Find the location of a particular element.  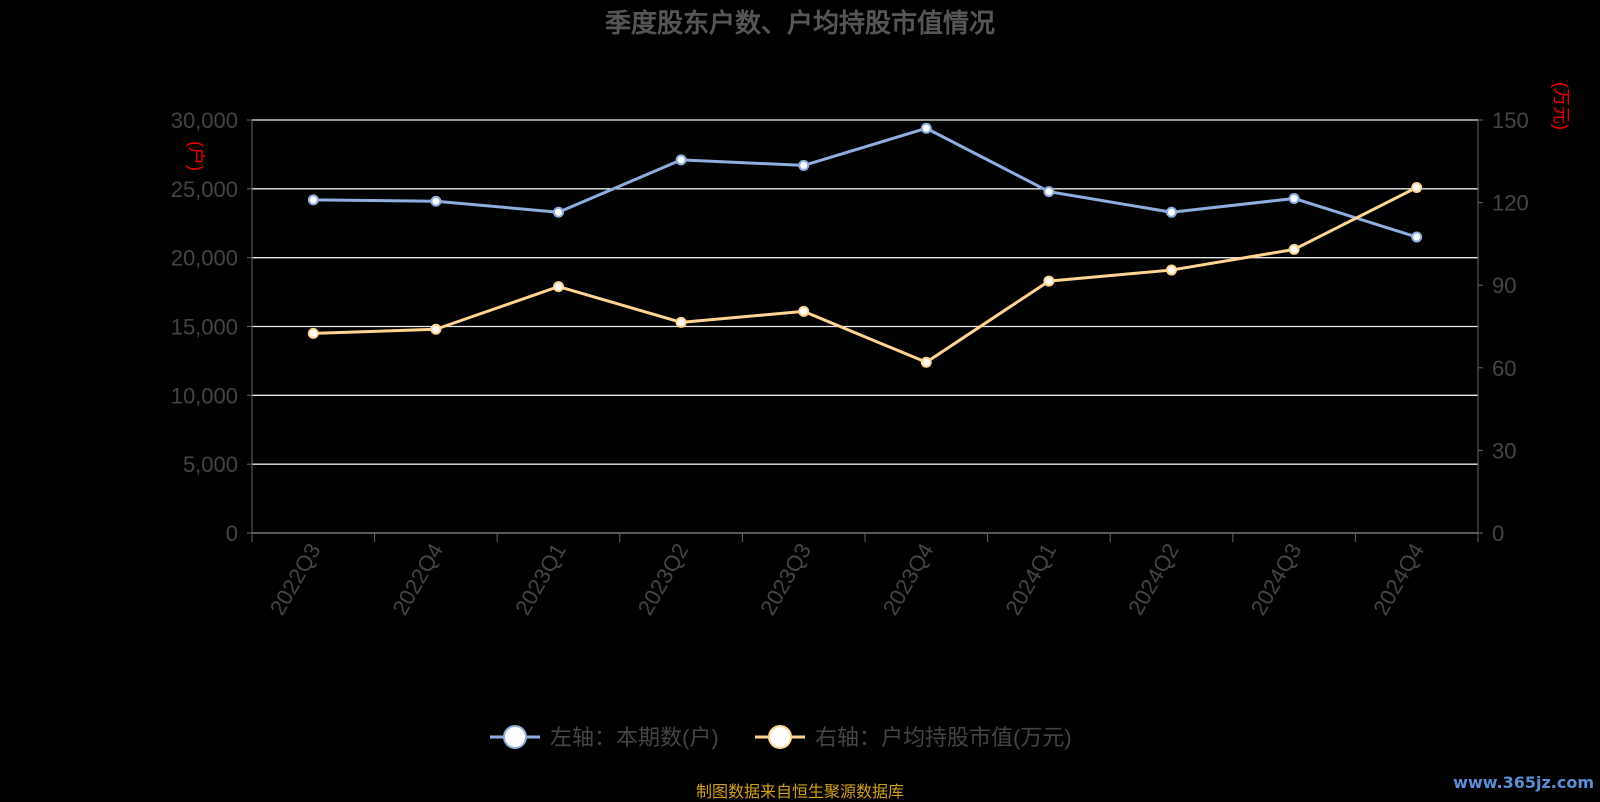

x-axis-category-label: 2022Q4 is located at coordinates (417, 579).